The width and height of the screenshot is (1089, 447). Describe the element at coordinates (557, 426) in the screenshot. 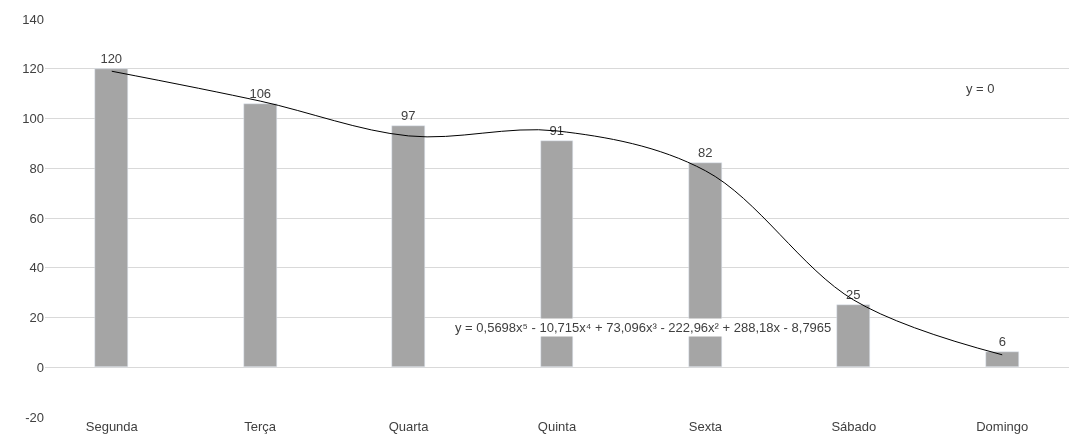

I see `x-tick-label: Quinta` at that location.